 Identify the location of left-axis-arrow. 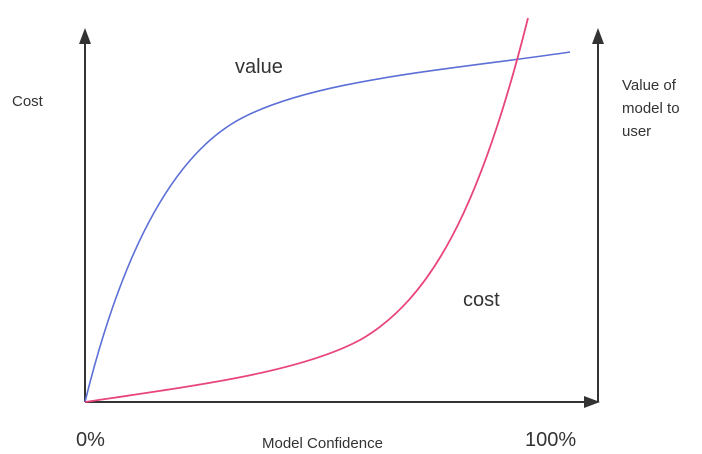
(85, 36).